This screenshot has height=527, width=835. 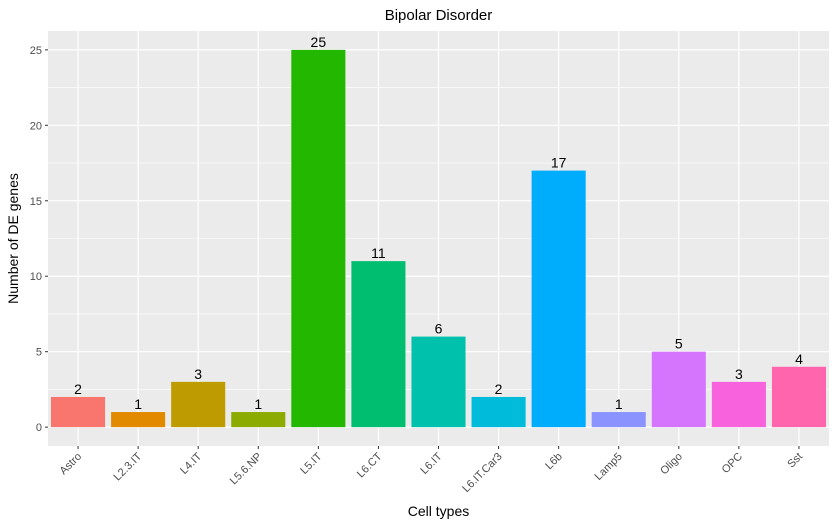 I want to click on bar-astro, so click(x=78, y=412).